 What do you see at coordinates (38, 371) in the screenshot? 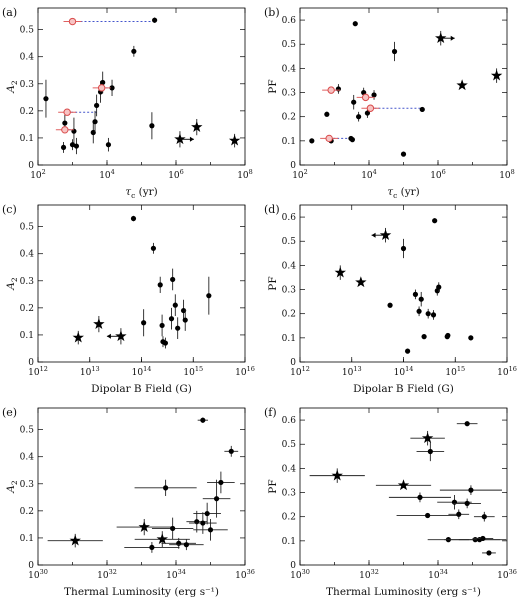
I see `x-tick-label: 10¹²` at bounding box center [38, 371].